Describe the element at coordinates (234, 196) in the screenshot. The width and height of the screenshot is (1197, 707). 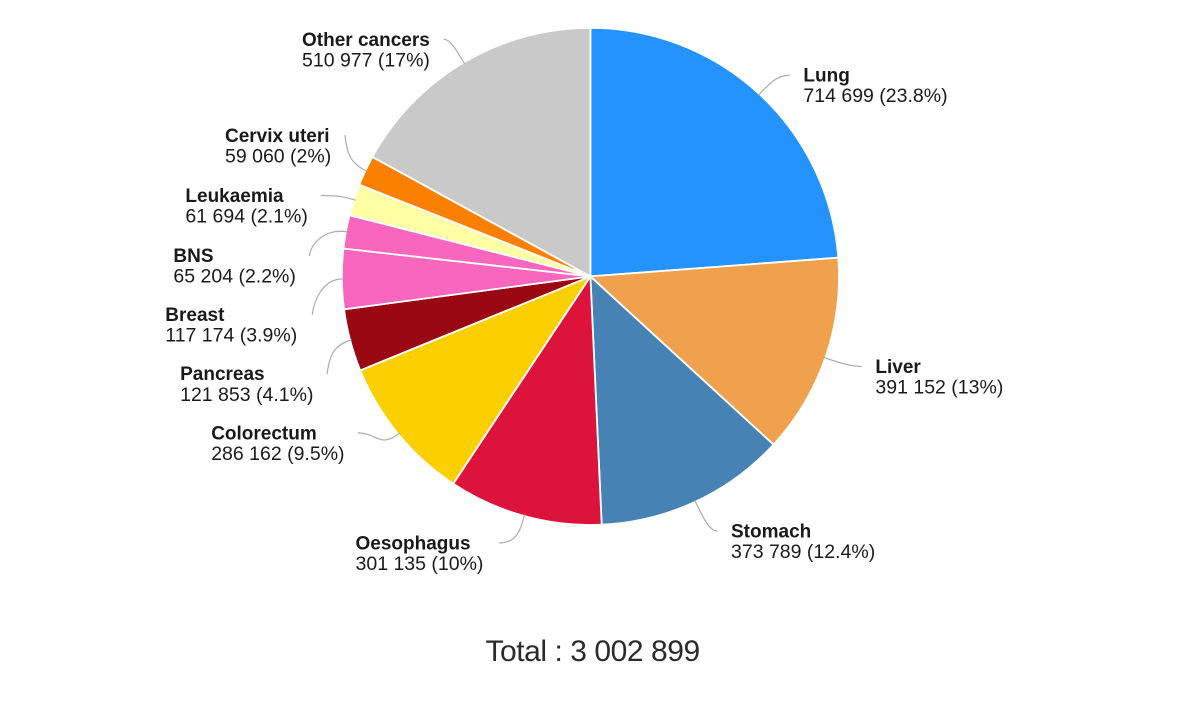
I see `svg-text: Leukaemia` at that location.